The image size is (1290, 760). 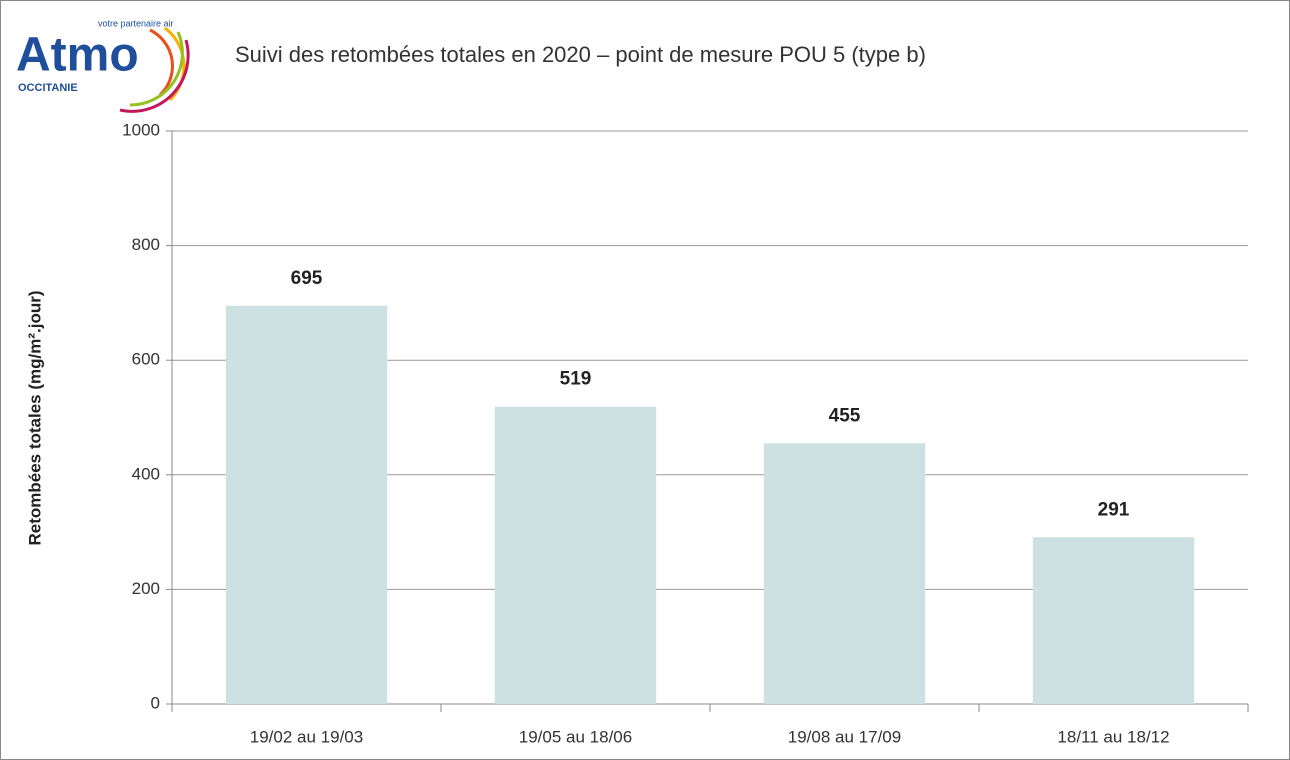 What do you see at coordinates (845, 415) in the screenshot?
I see `data-label: 455` at bounding box center [845, 415].